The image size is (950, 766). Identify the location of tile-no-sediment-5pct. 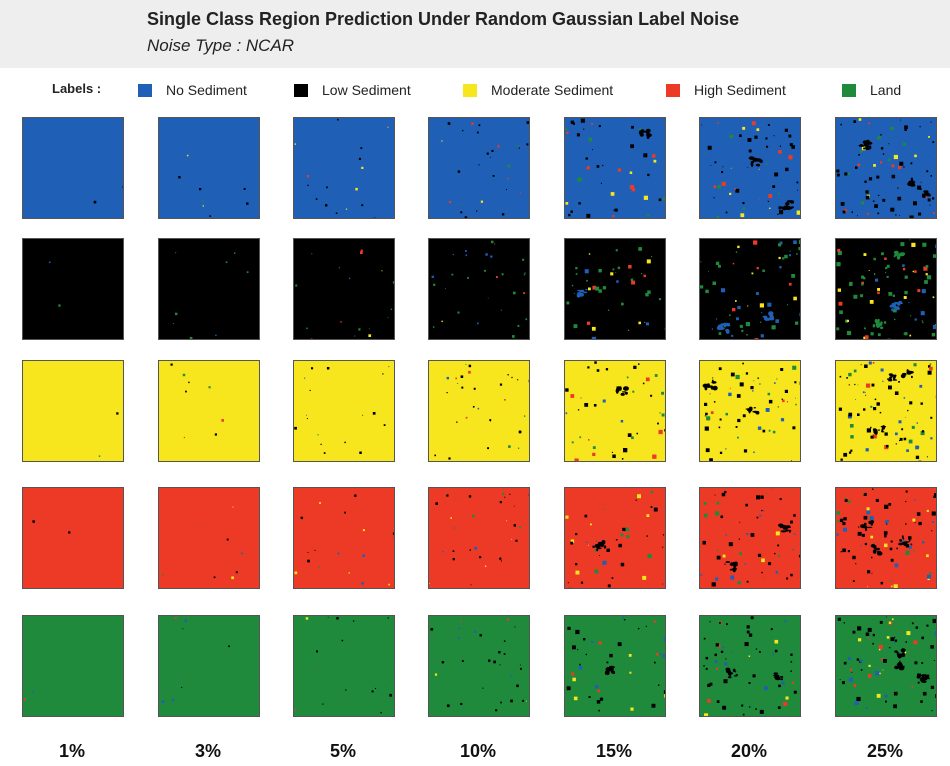
(344, 168).